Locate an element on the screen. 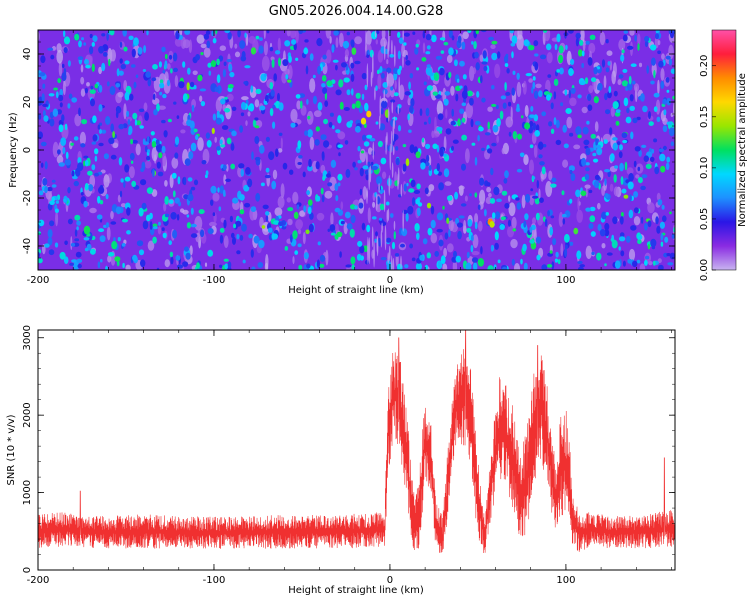 The width and height of the screenshot is (750, 600). colorbar-tick-label: 0.00 is located at coordinates (704, 270).